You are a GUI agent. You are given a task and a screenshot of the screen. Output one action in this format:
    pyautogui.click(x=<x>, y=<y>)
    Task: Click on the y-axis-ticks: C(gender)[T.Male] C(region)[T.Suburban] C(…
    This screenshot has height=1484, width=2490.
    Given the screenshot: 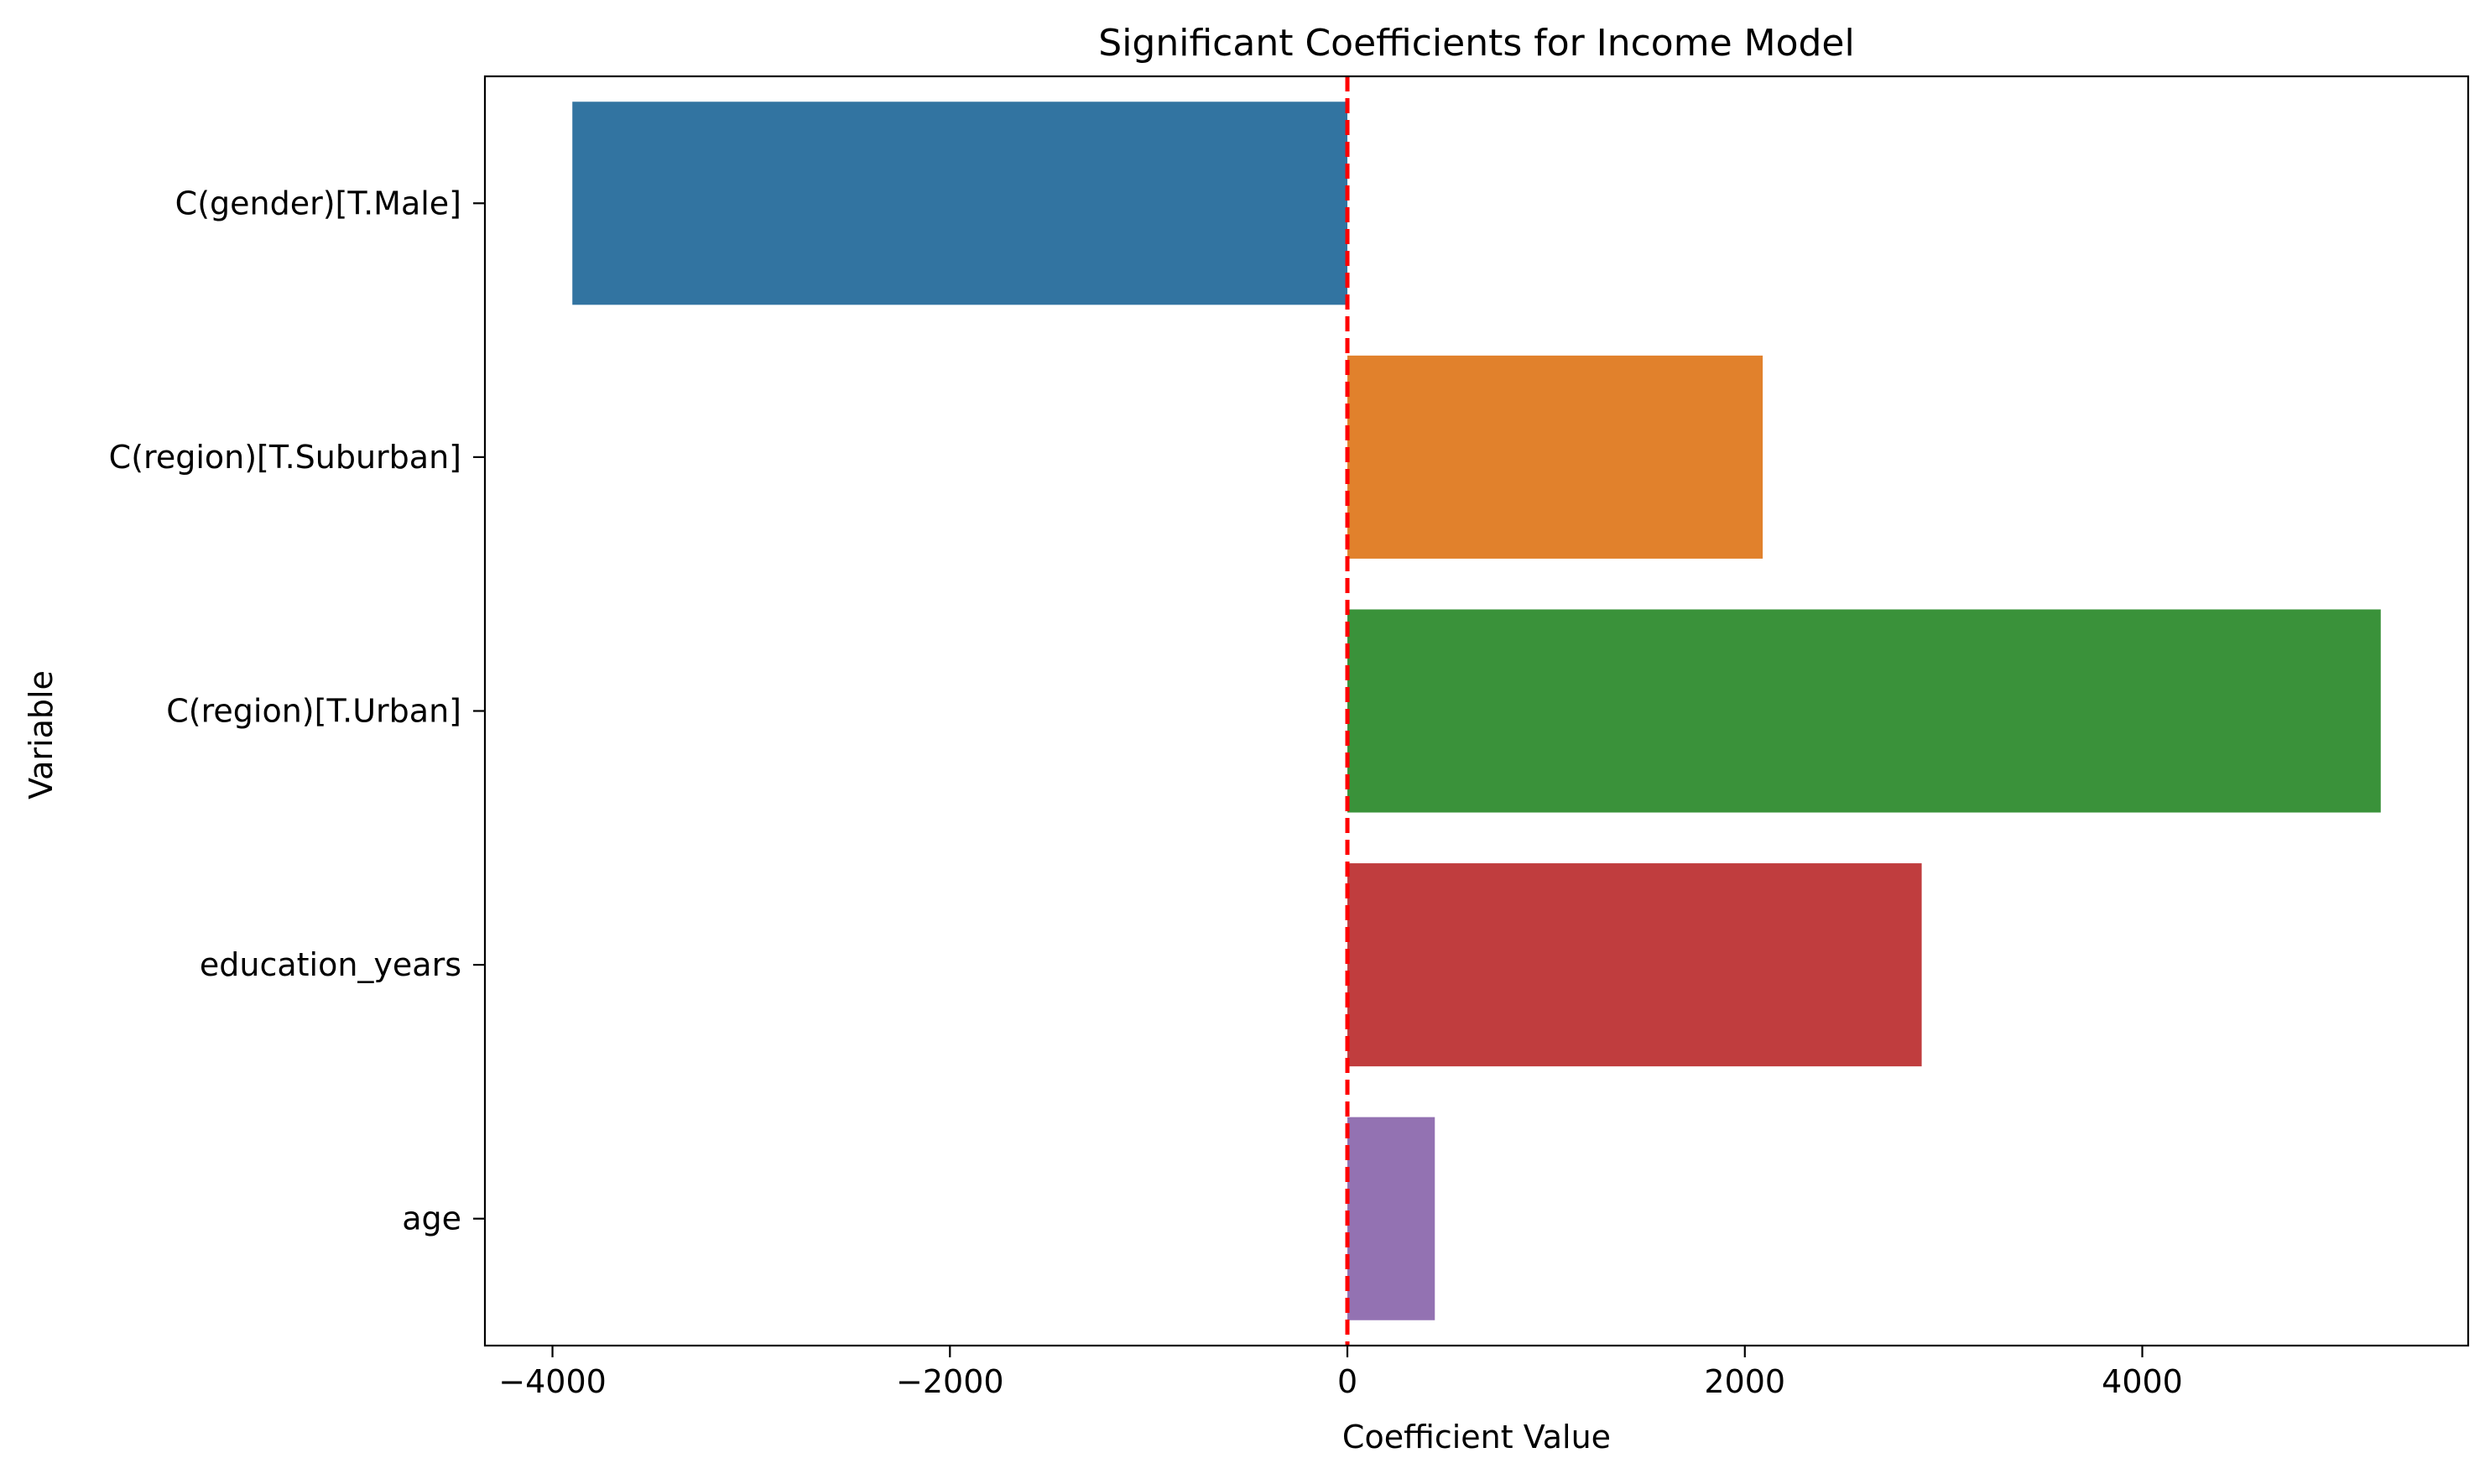 What is the action you would take?
    pyautogui.click(x=297, y=711)
    